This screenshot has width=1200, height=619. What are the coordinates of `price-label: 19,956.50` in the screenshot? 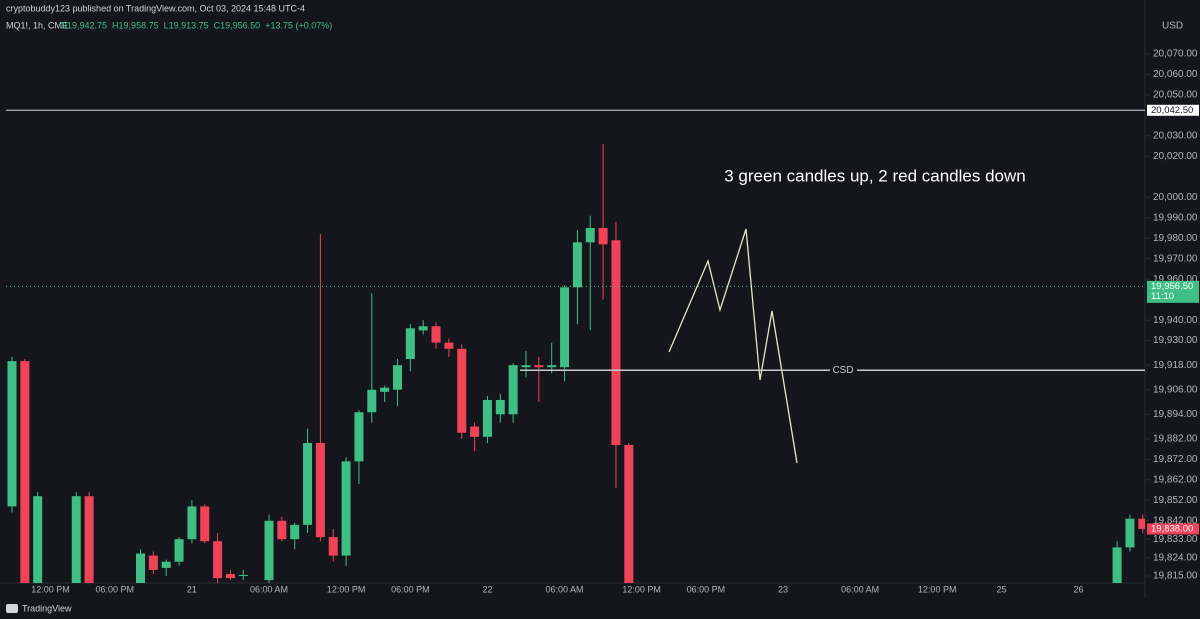 It's located at (1172, 286).